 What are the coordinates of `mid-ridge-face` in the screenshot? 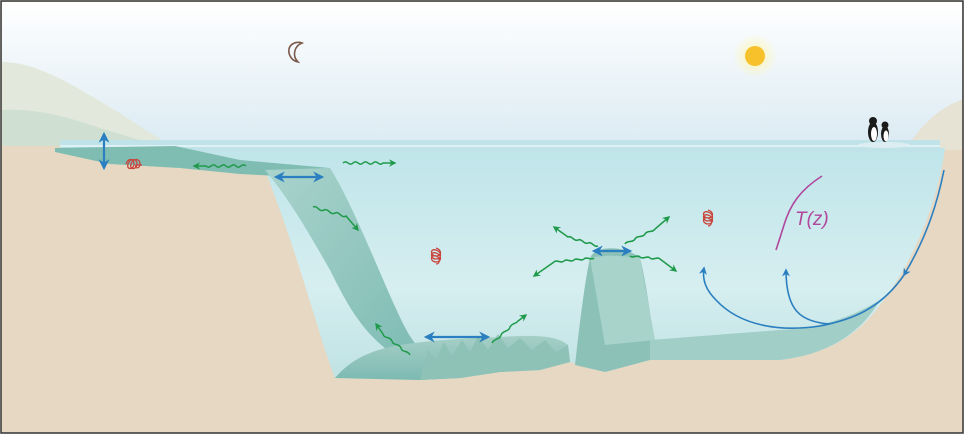 It's located at (622, 300).